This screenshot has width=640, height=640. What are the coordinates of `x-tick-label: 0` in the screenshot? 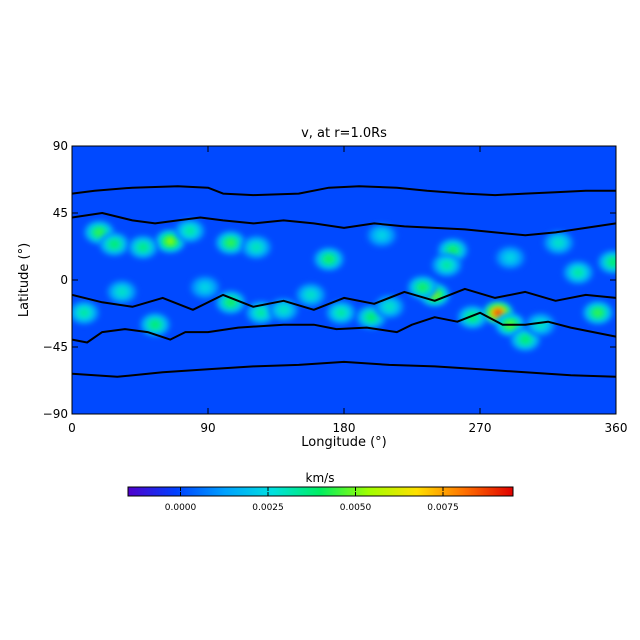 It's located at (72, 428).